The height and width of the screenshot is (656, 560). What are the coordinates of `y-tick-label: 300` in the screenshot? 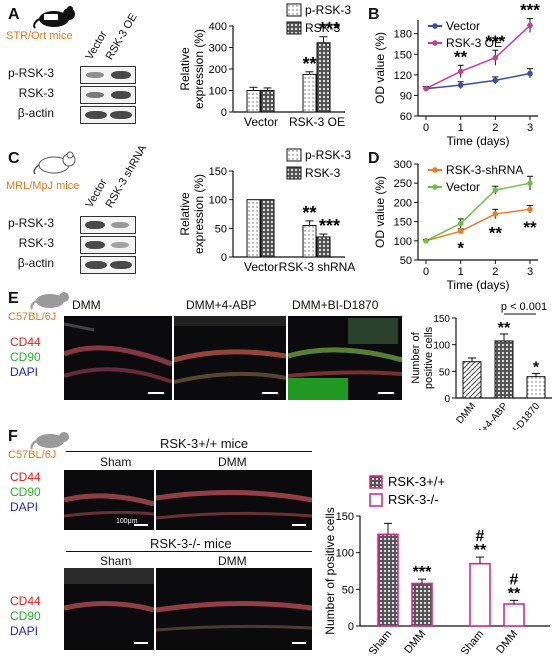 It's located at (403, 165).